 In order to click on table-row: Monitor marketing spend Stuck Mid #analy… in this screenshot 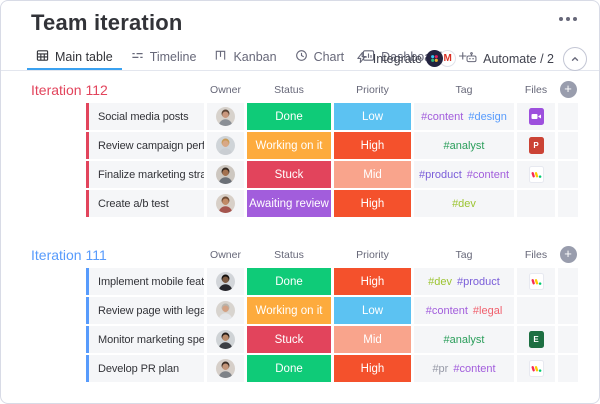, I will do `click(342, 339)`.